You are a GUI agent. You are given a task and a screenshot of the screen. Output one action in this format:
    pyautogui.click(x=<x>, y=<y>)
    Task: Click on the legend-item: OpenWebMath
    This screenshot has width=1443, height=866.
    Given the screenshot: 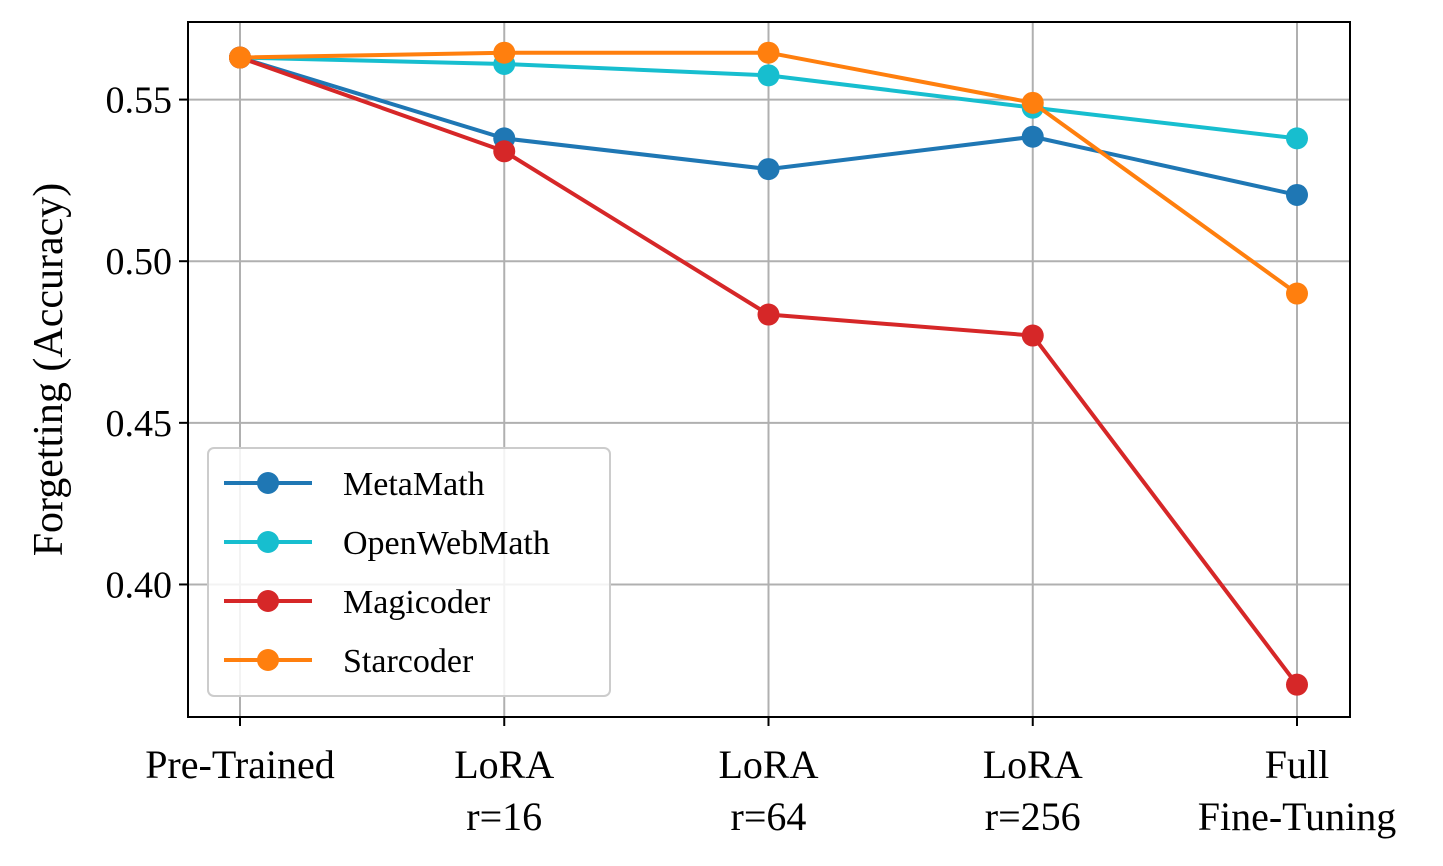 What is the action you would take?
    pyautogui.click(x=387, y=543)
    